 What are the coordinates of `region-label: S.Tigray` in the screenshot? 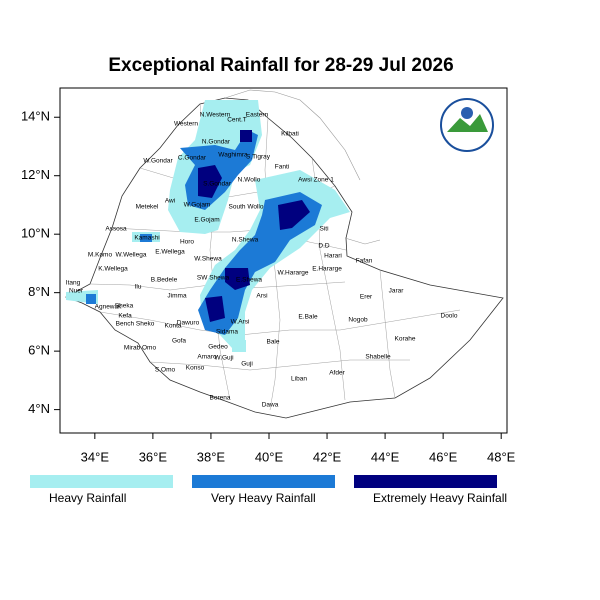 It's located at (258, 157).